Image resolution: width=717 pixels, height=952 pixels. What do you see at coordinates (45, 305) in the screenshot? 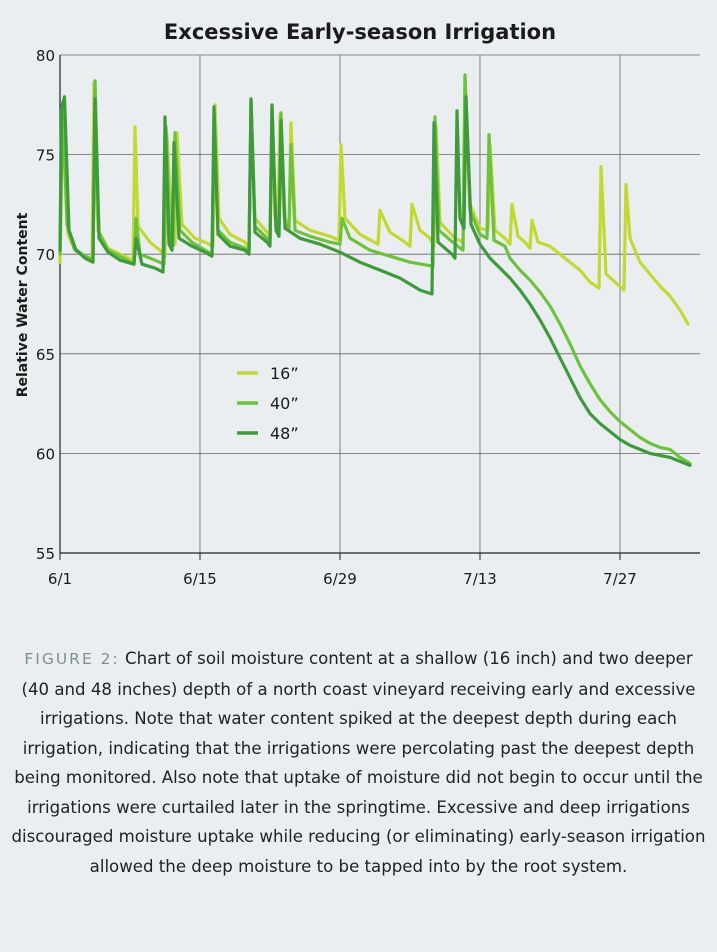
I see `y-tick-labels: 55 60 65 70 75 80` at bounding box center [45, 305].